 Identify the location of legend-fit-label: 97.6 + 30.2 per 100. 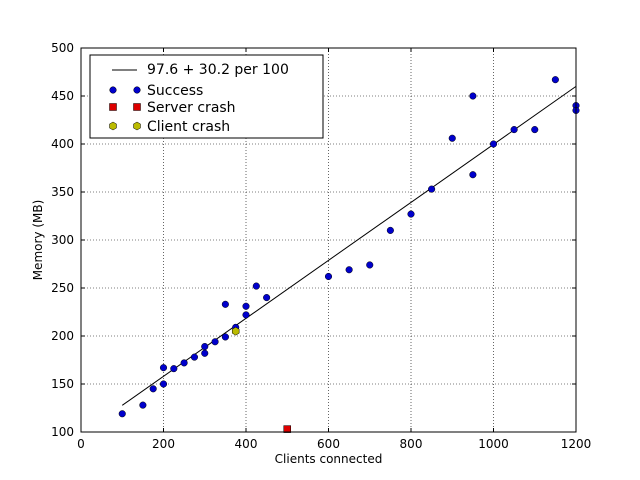
(218, 70).